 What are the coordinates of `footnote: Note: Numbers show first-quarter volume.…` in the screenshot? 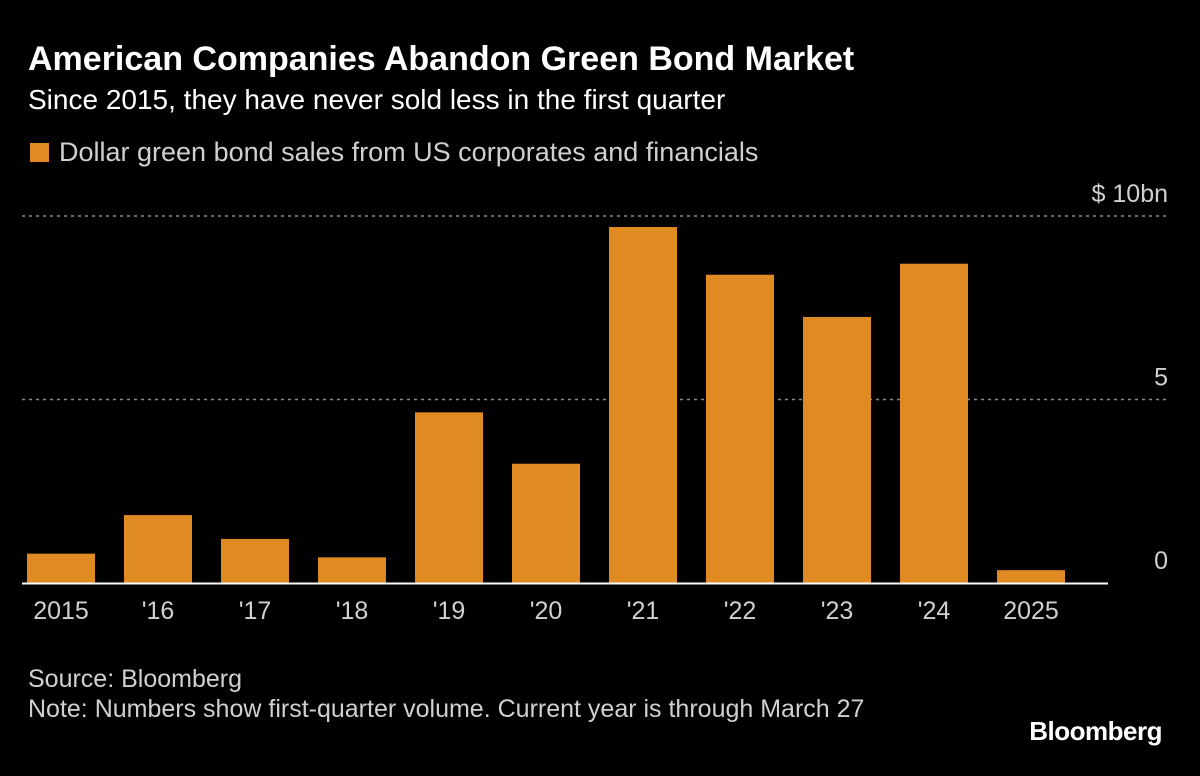 It's located at (446, 709).